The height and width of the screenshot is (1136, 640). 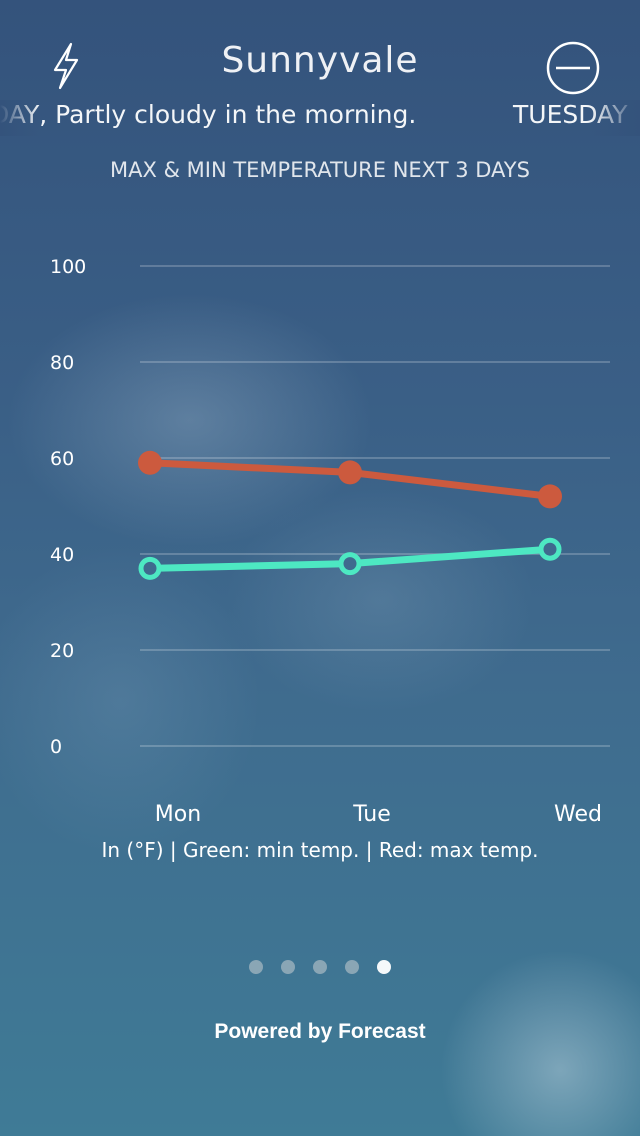 What do you see at coordinates (62, 459) in the screenshot?
I see `y-tick-label: 60` at bounding box center [62, 459].